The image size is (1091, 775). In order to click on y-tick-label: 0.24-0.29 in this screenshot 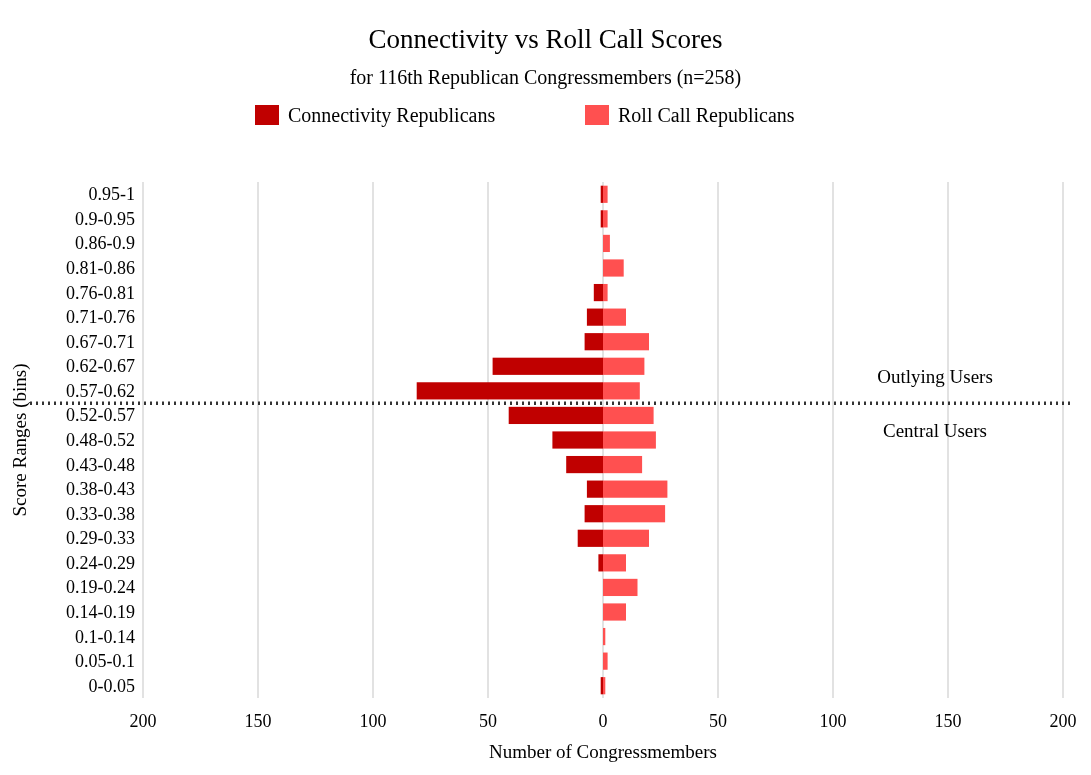, I will do `click(100, 562)`.